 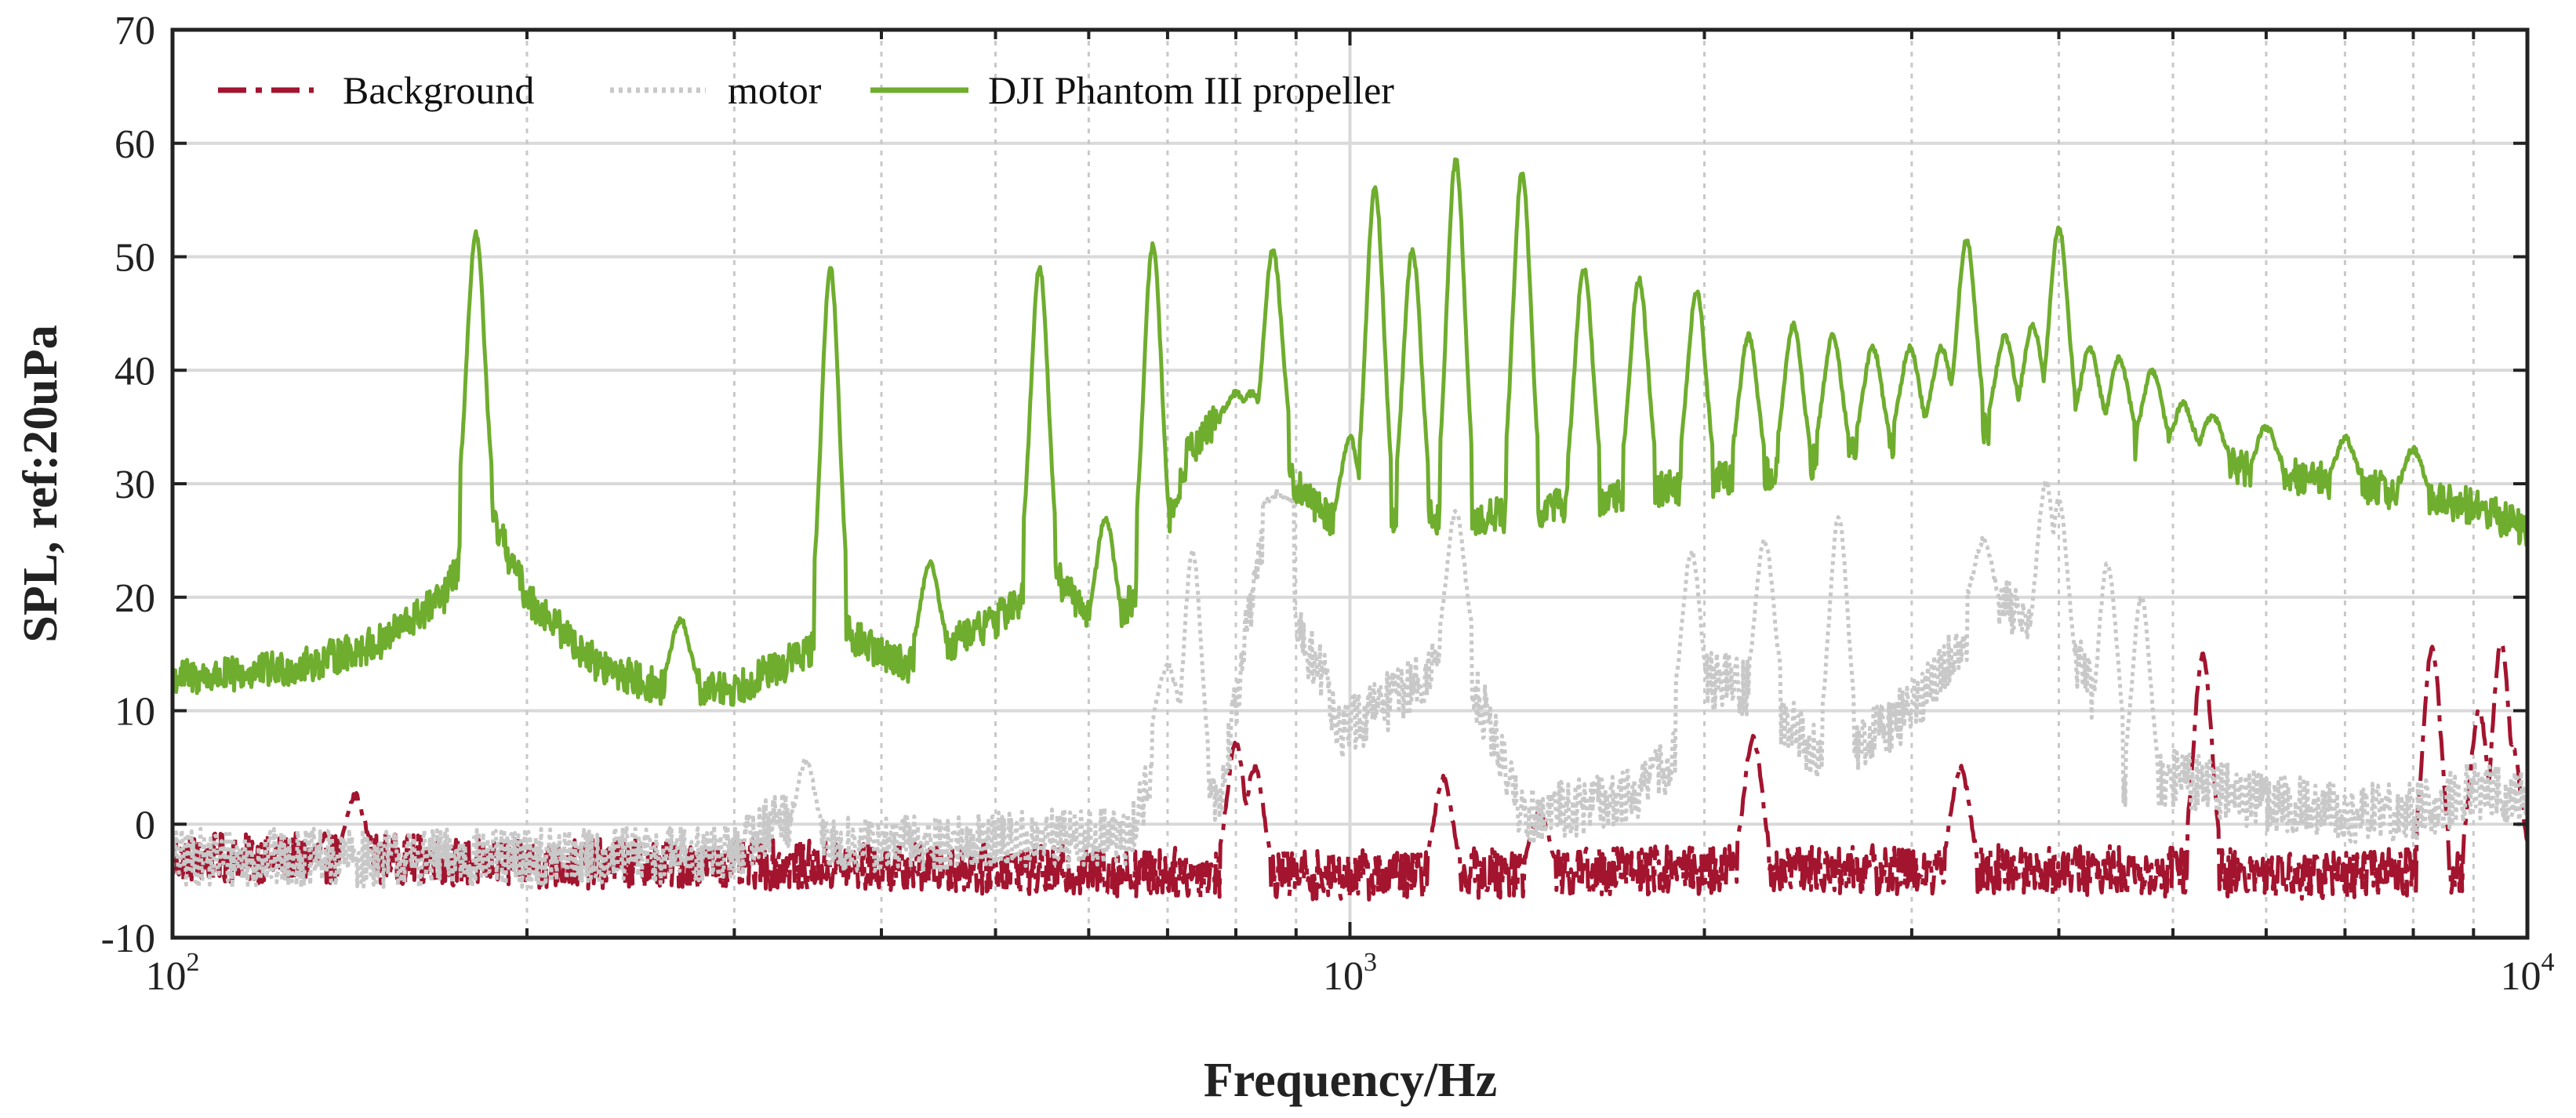 I want to click on y-tick-label: 40, so click(x=134, y=371).